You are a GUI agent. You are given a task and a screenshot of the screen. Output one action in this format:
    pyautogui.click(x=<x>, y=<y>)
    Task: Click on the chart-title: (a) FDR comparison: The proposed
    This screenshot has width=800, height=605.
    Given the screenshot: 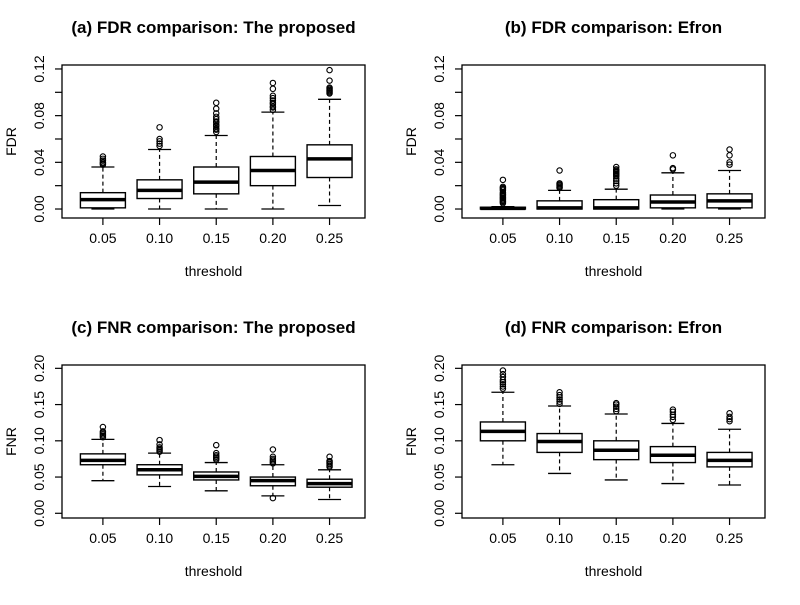 What is the action you would take?
    pyautogui.click(x=213, y=27)
    